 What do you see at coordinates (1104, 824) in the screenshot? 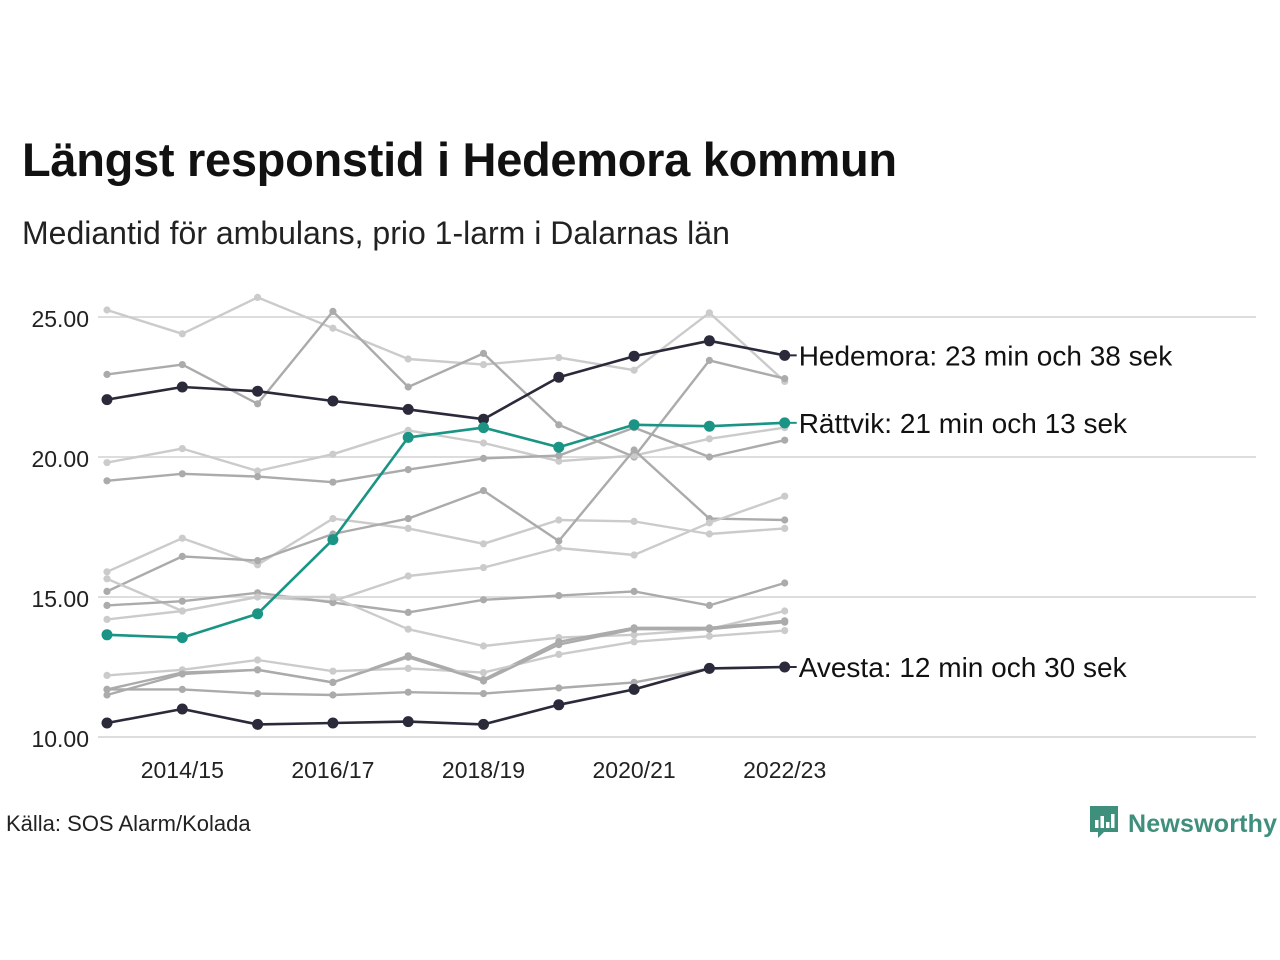
I see `newsworthy-logo-icon` at bounding box center [1104, 824].